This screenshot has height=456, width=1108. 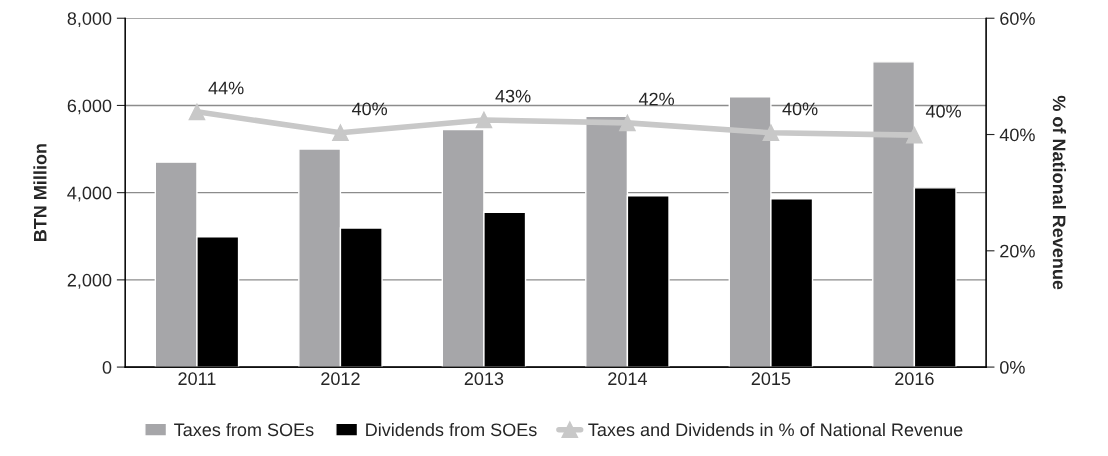 I want to click on data-label: 44%, so click(x=226, y=88).